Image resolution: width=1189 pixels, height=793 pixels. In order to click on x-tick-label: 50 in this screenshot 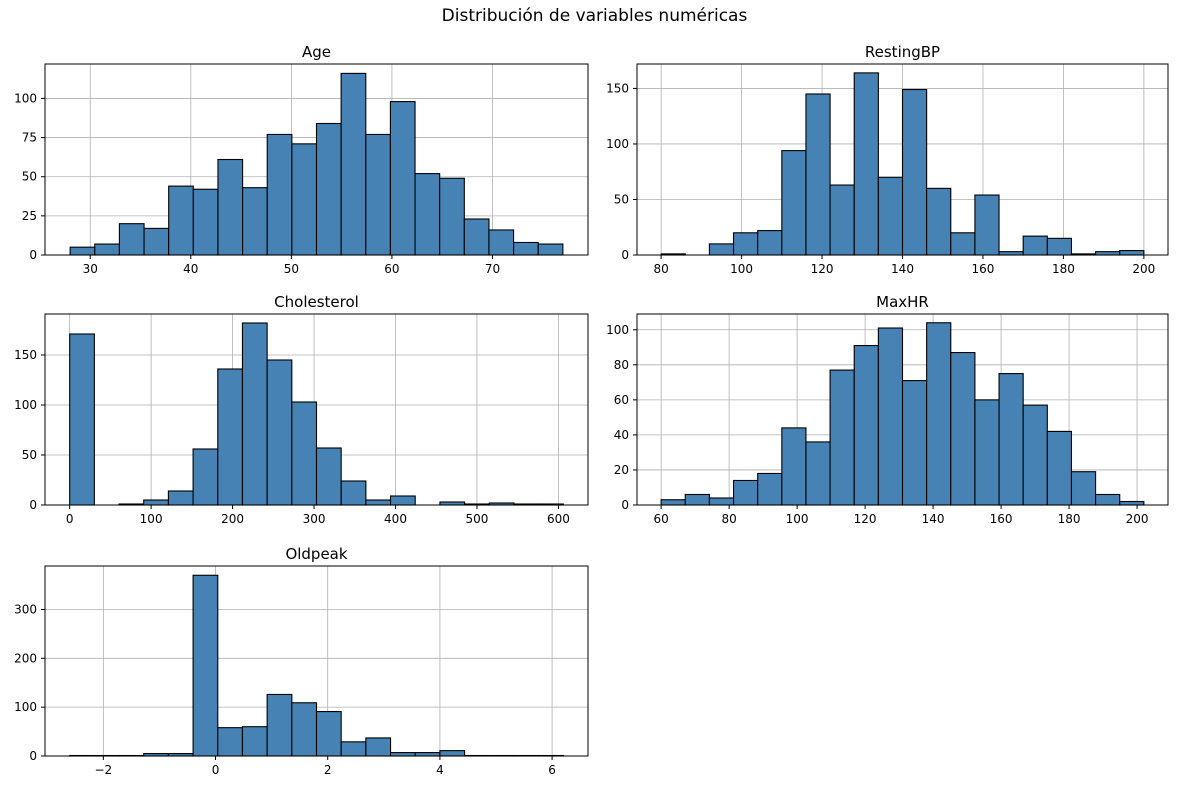, I will do `click(291, 269)`.